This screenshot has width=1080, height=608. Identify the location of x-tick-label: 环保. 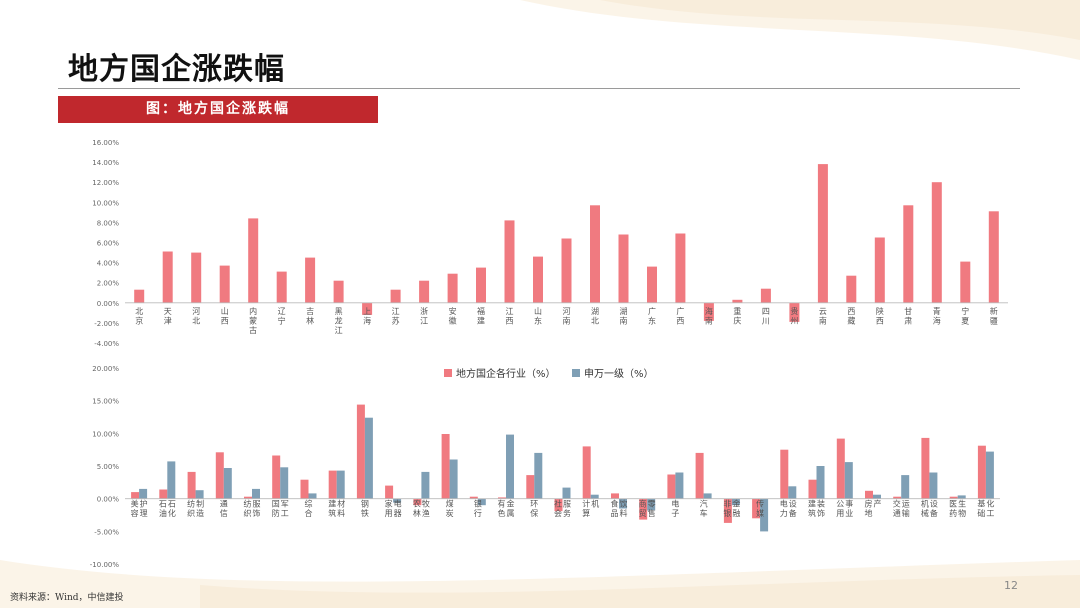
(534, 509).